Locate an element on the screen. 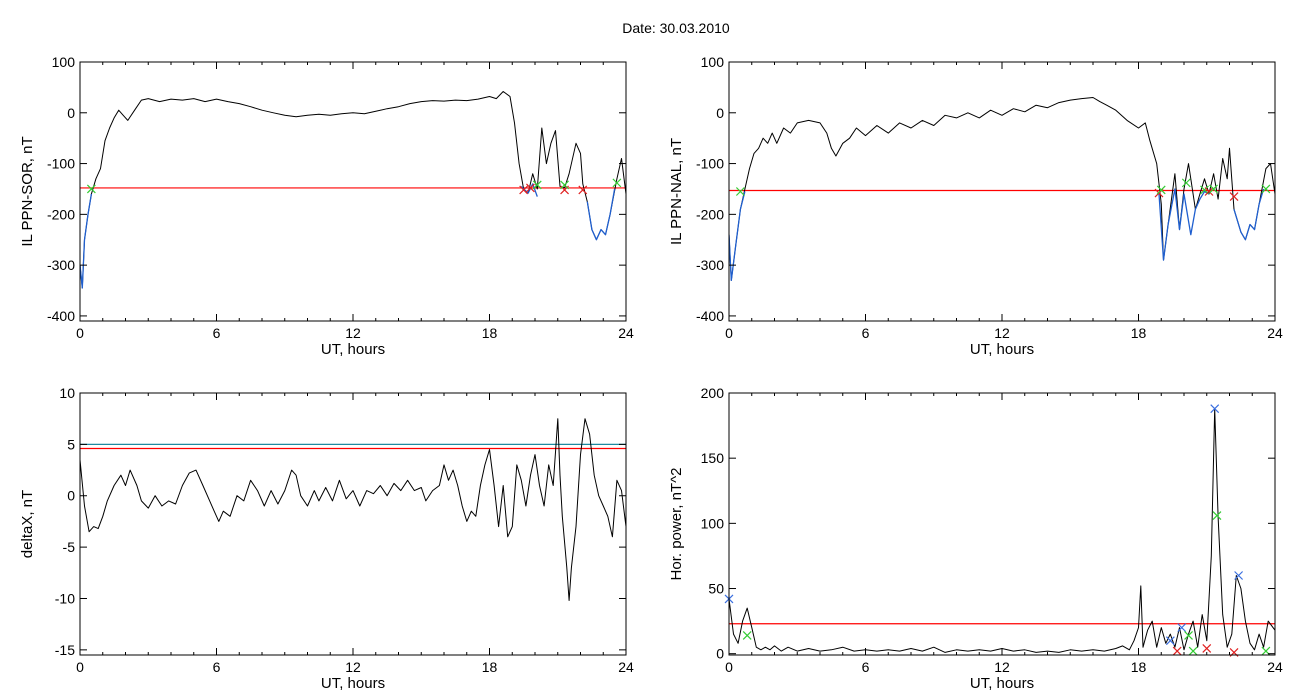  figure-title: Date: 30.03.2010 is located at coordinates (676, 28).